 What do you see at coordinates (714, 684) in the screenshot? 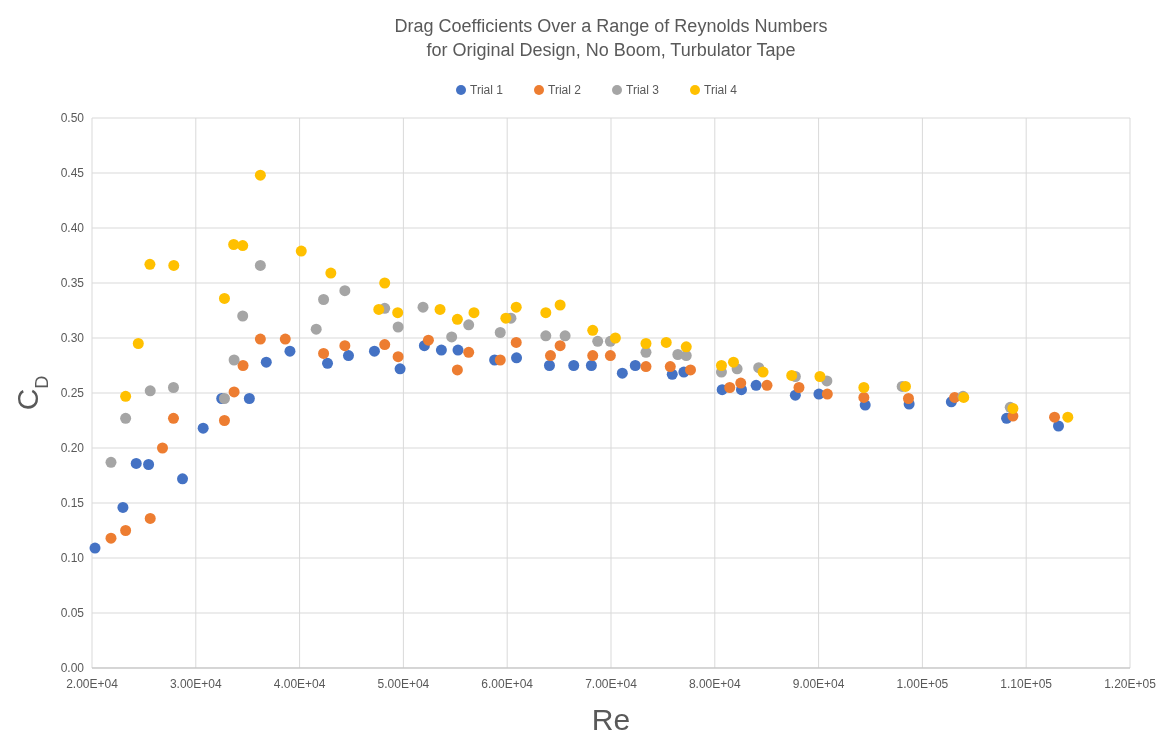
I see `x-tick-label: 8.00E+04` at bounding box center [714, 684].